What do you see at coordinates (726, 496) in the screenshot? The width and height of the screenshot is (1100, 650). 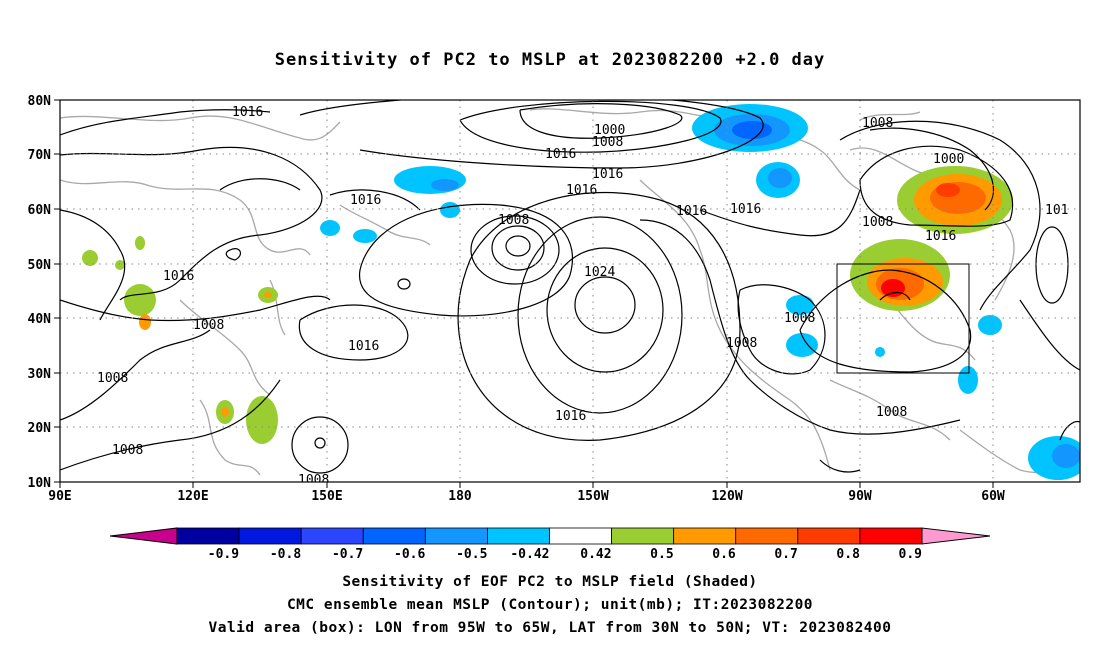 I see `lon-label: 120W` at bounding box center [726, 496].